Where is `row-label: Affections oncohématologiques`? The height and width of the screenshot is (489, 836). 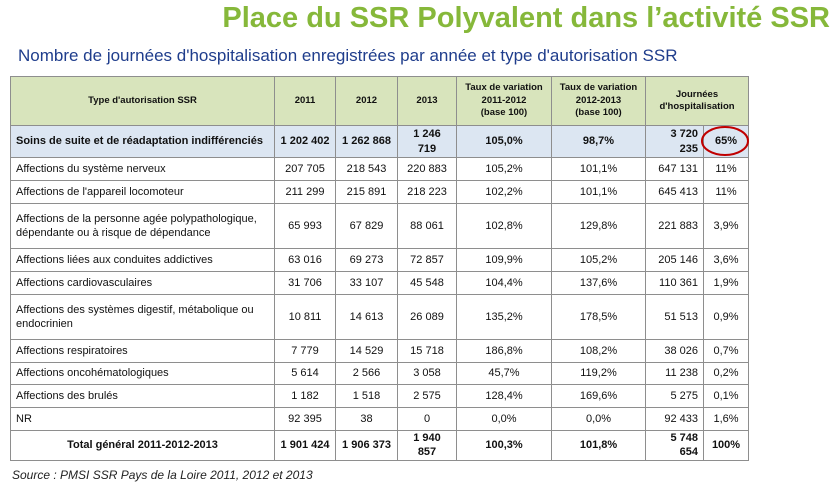
row-label: Affections oncohématologiques is located at coordinates (142, 373).